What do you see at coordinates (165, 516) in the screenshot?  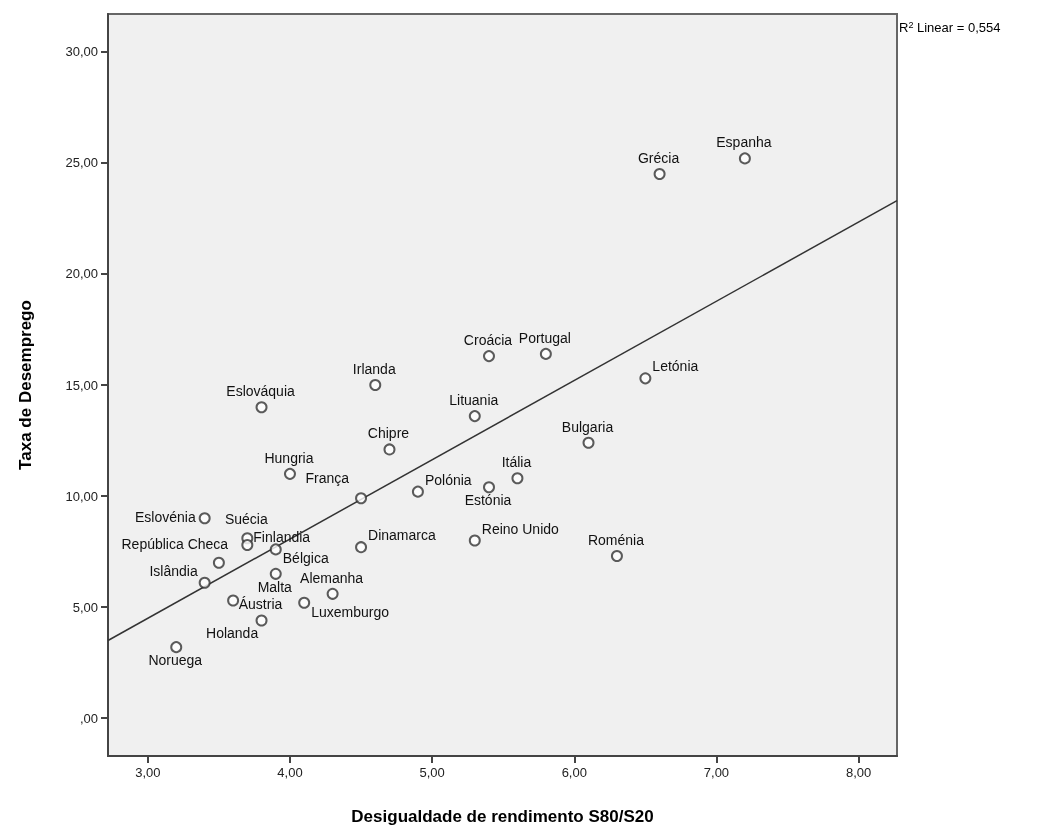 I see `annotation: Eslovénia` at bounding box center [165, 516].